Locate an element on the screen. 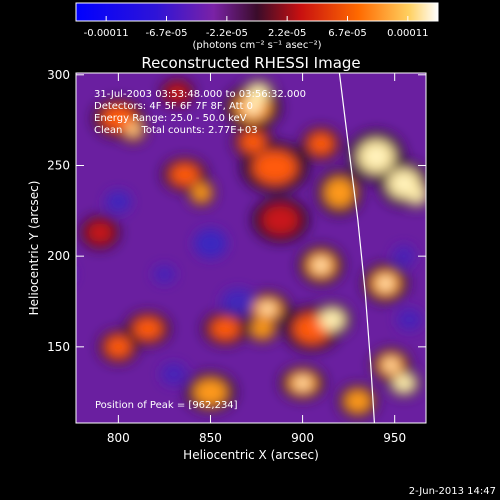 This screenshot has height=500, width=500. annotation-detectors: Detectors: 4F 5F 6F 7F 8F, Att 0 is located at coordinates (173, 106).